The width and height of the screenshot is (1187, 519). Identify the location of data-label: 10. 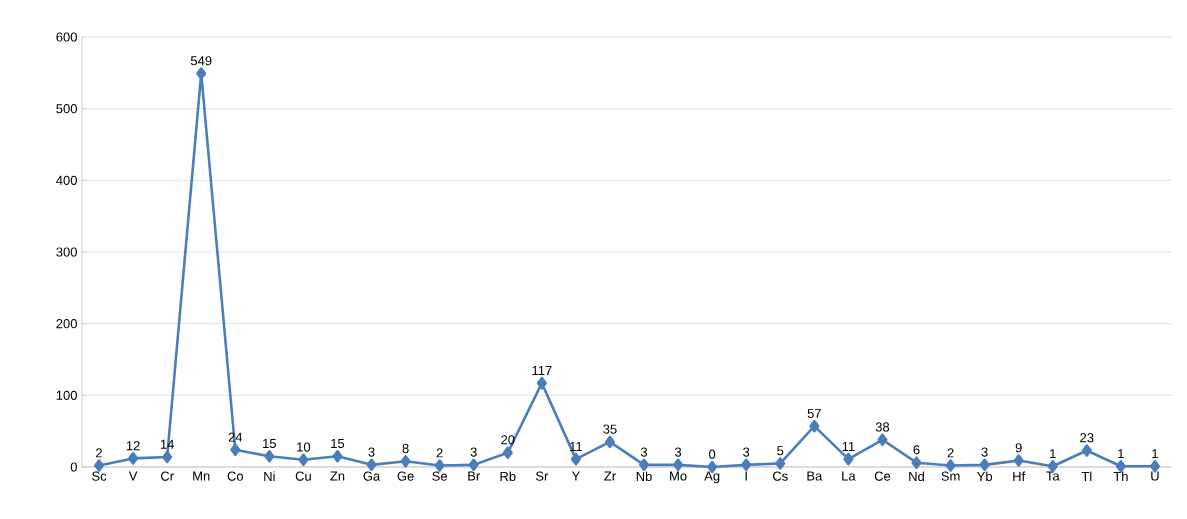
(304, 447).